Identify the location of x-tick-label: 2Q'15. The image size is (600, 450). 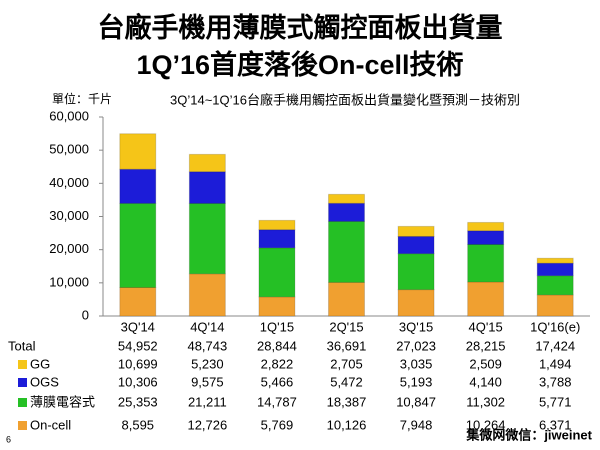
(346, 326).